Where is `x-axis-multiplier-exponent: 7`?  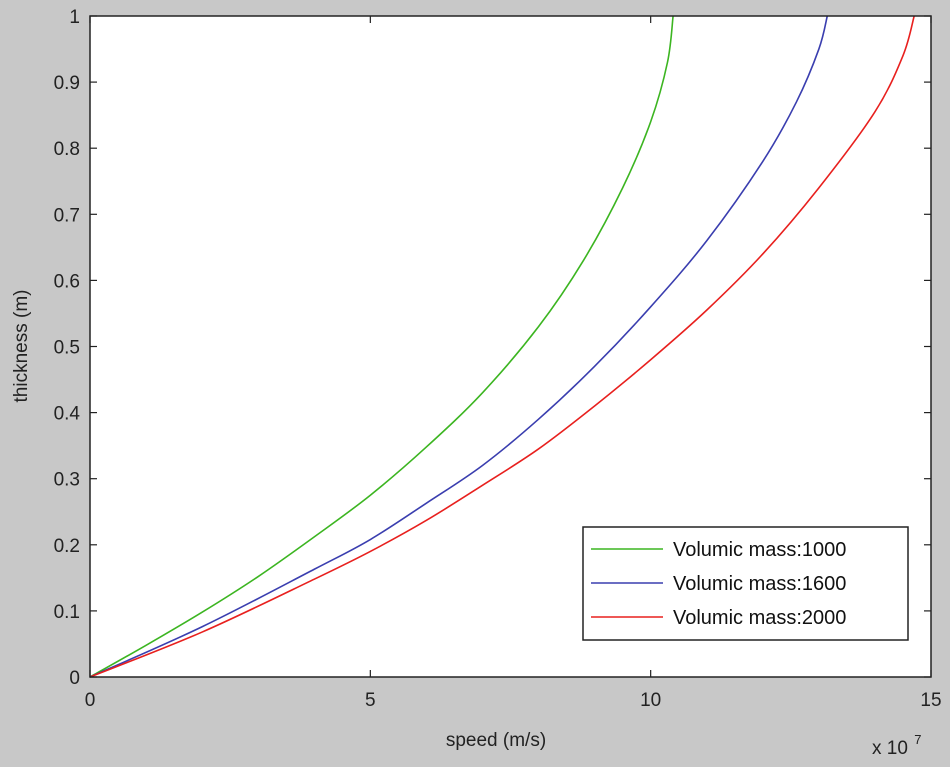
x-axis-multiplier-exponent: 7 is located at coordinates (917, 739).